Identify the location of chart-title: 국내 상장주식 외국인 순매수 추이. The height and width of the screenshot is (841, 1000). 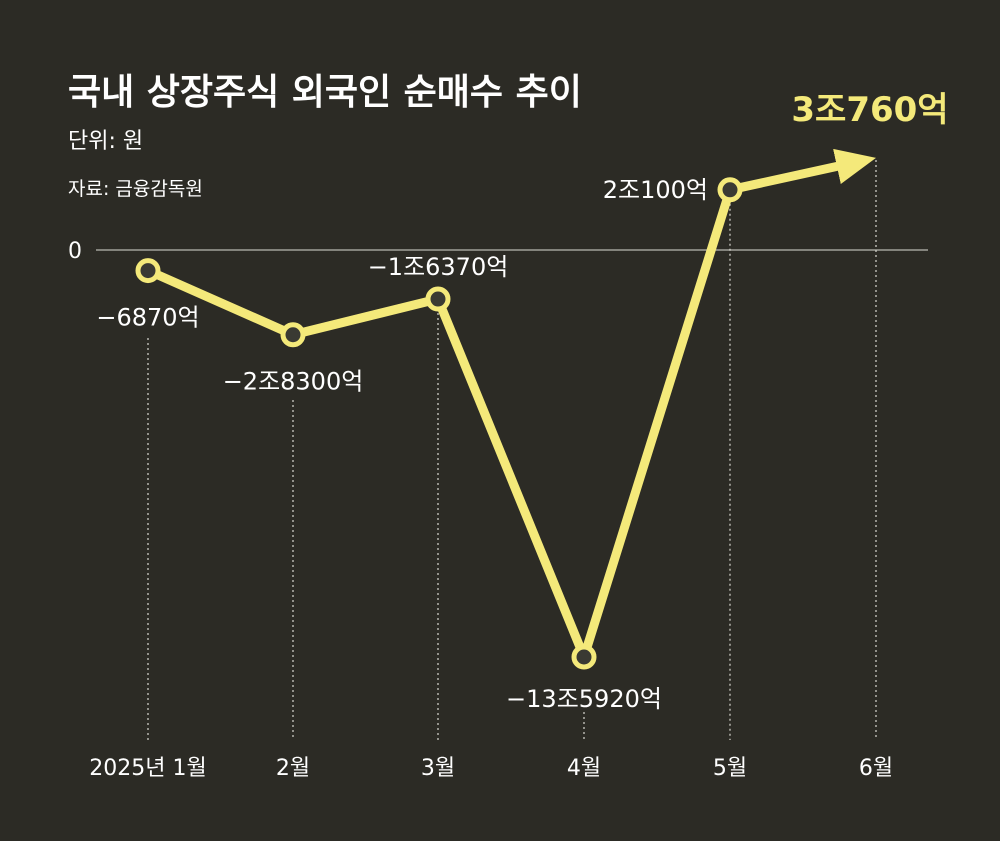
(325, 92).